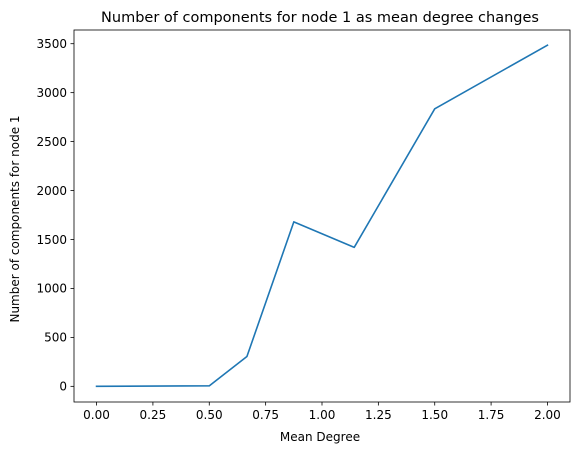 Image resolution: width=583 pixels, height=455 pixels. Describe the element at coordinates (322, 415) in the screenshot. I see `x-tick-label: 1.00` at that location.